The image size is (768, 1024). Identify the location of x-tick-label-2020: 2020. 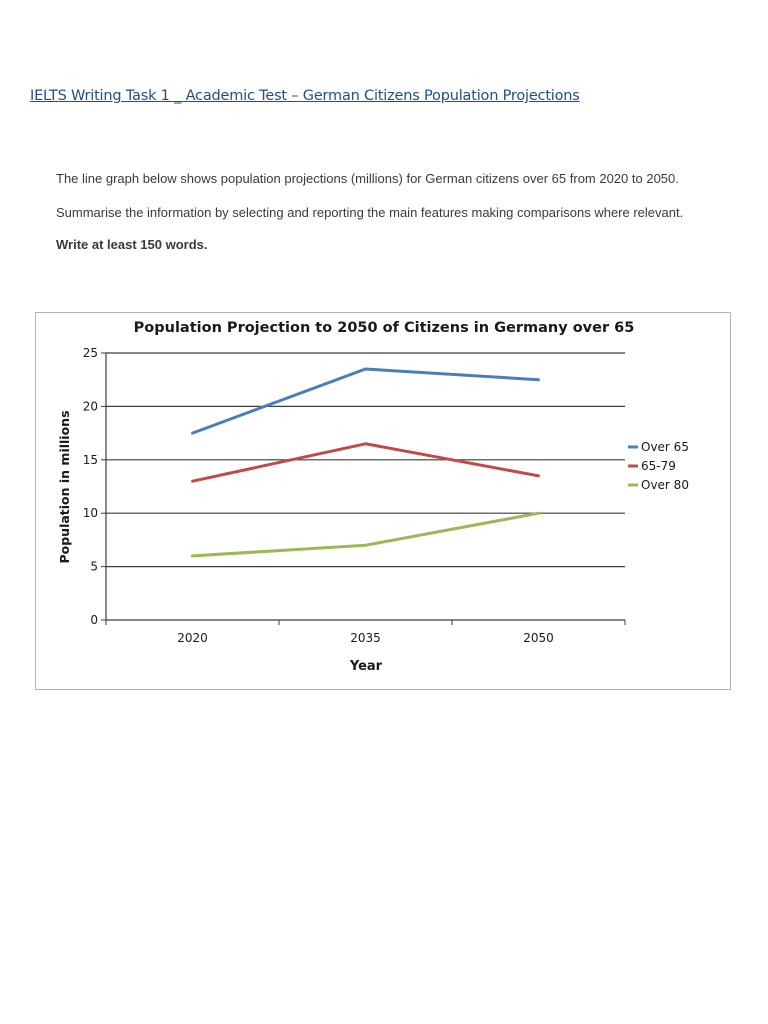
(192, 638).